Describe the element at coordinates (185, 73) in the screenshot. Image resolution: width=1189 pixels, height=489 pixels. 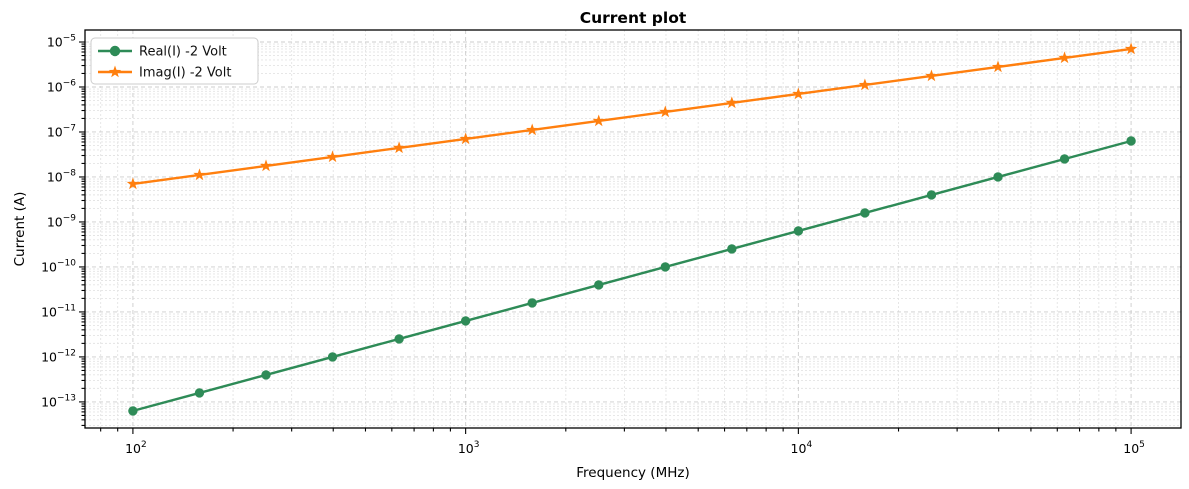
I see `legend-label: Imag(I) -2 Volt` at that location.